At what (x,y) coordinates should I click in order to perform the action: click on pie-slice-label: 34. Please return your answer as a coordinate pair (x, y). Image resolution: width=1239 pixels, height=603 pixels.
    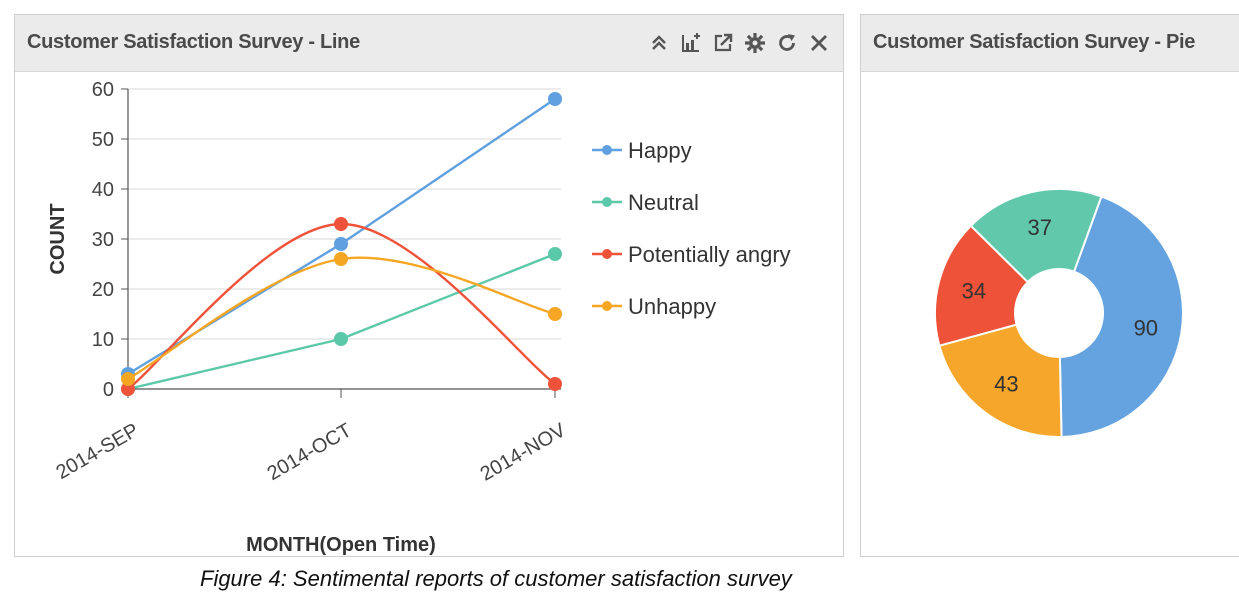
    Looking at the image, I should click on (974, 291).